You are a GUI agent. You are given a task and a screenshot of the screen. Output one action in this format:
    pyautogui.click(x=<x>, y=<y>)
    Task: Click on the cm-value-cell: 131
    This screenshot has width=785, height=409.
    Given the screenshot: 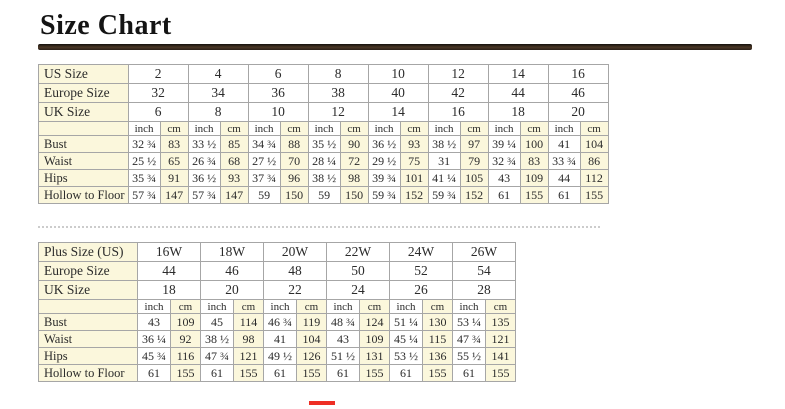 What is the action you would take?
    pyautogui.click(x=374, y=356)
    